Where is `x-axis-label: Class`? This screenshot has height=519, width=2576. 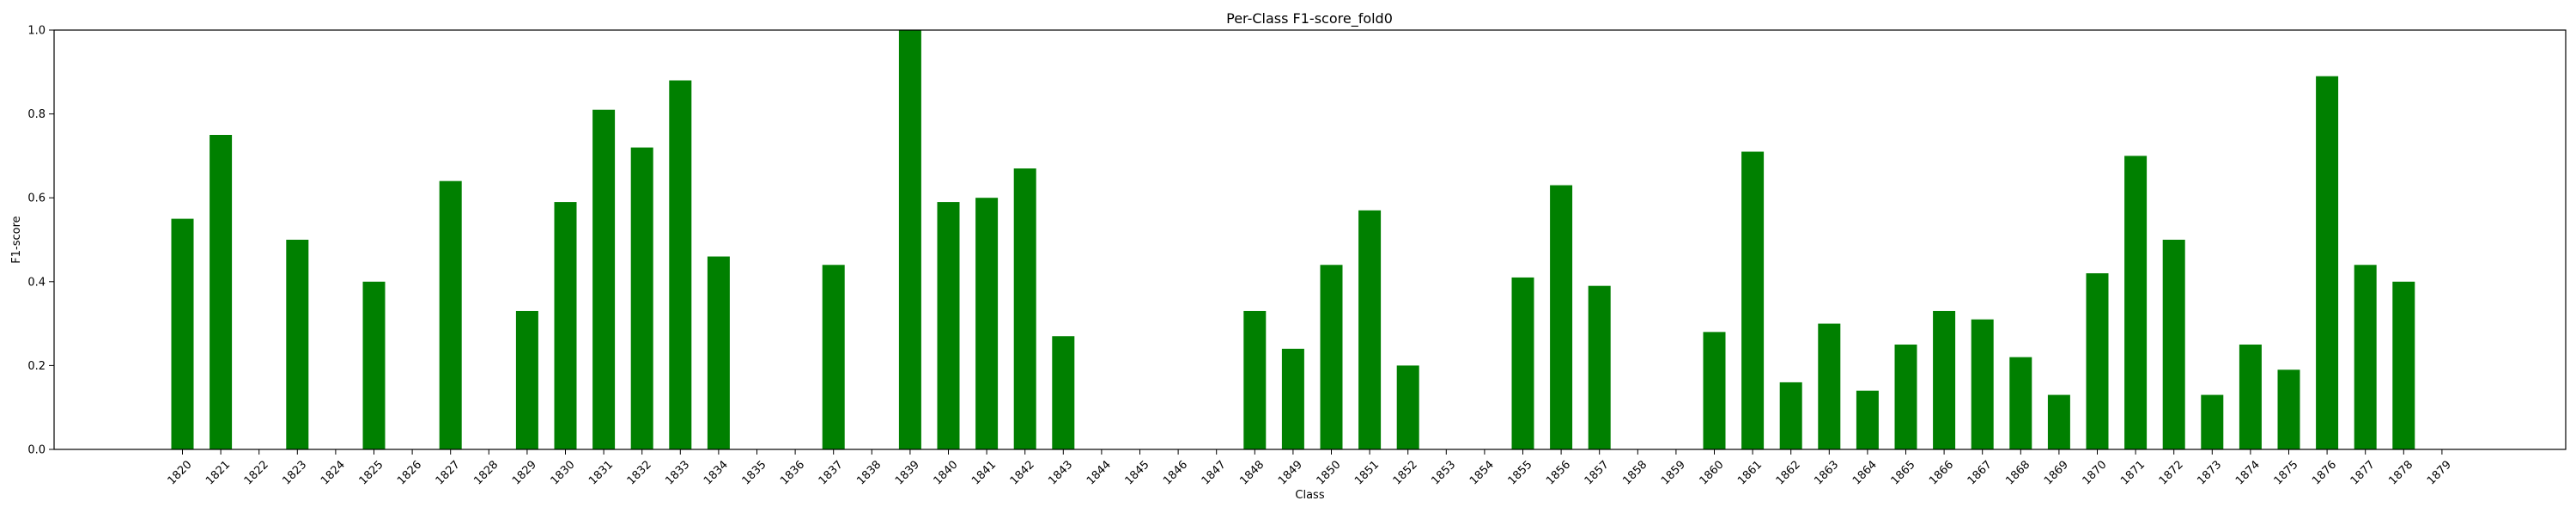 x-axis-label: Class is located at coordinates (1309, 495).